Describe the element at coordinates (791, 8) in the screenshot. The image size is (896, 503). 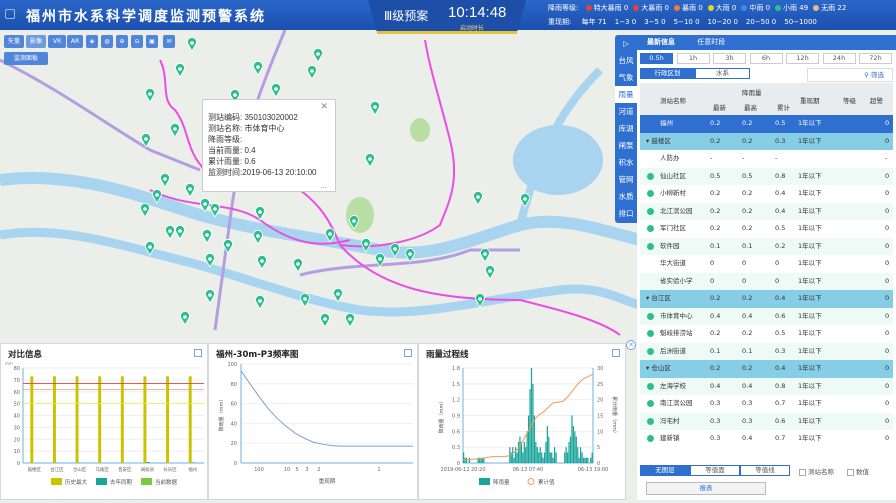
I see `rain-level-item: 小雨 49` at that location.